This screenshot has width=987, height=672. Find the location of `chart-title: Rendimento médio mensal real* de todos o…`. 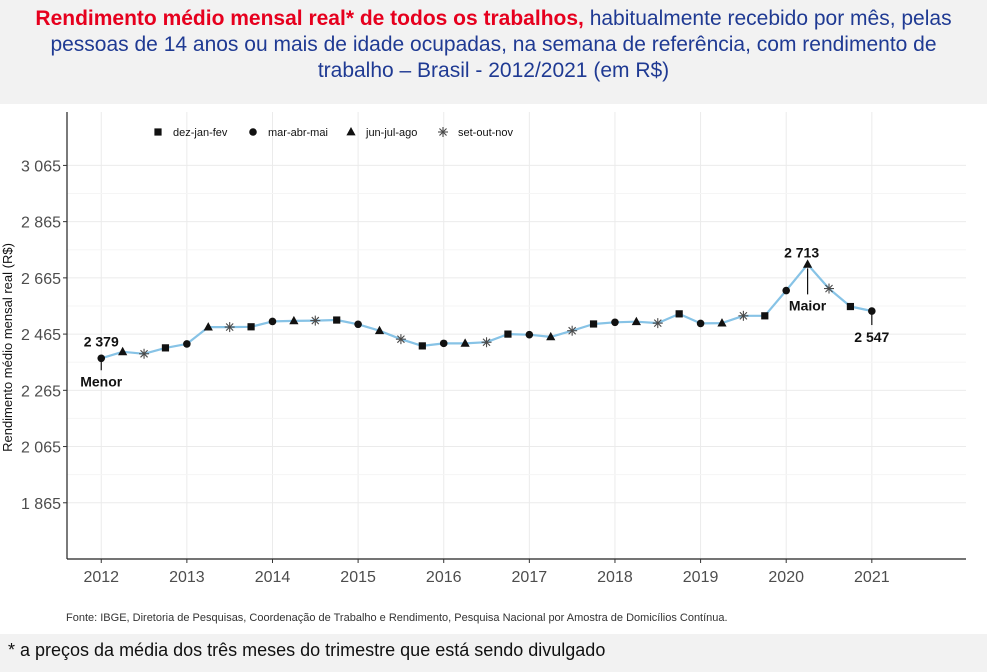

chart-title: Rendimento médio mensal real* de todos o… is located at coordinates (493, 45).